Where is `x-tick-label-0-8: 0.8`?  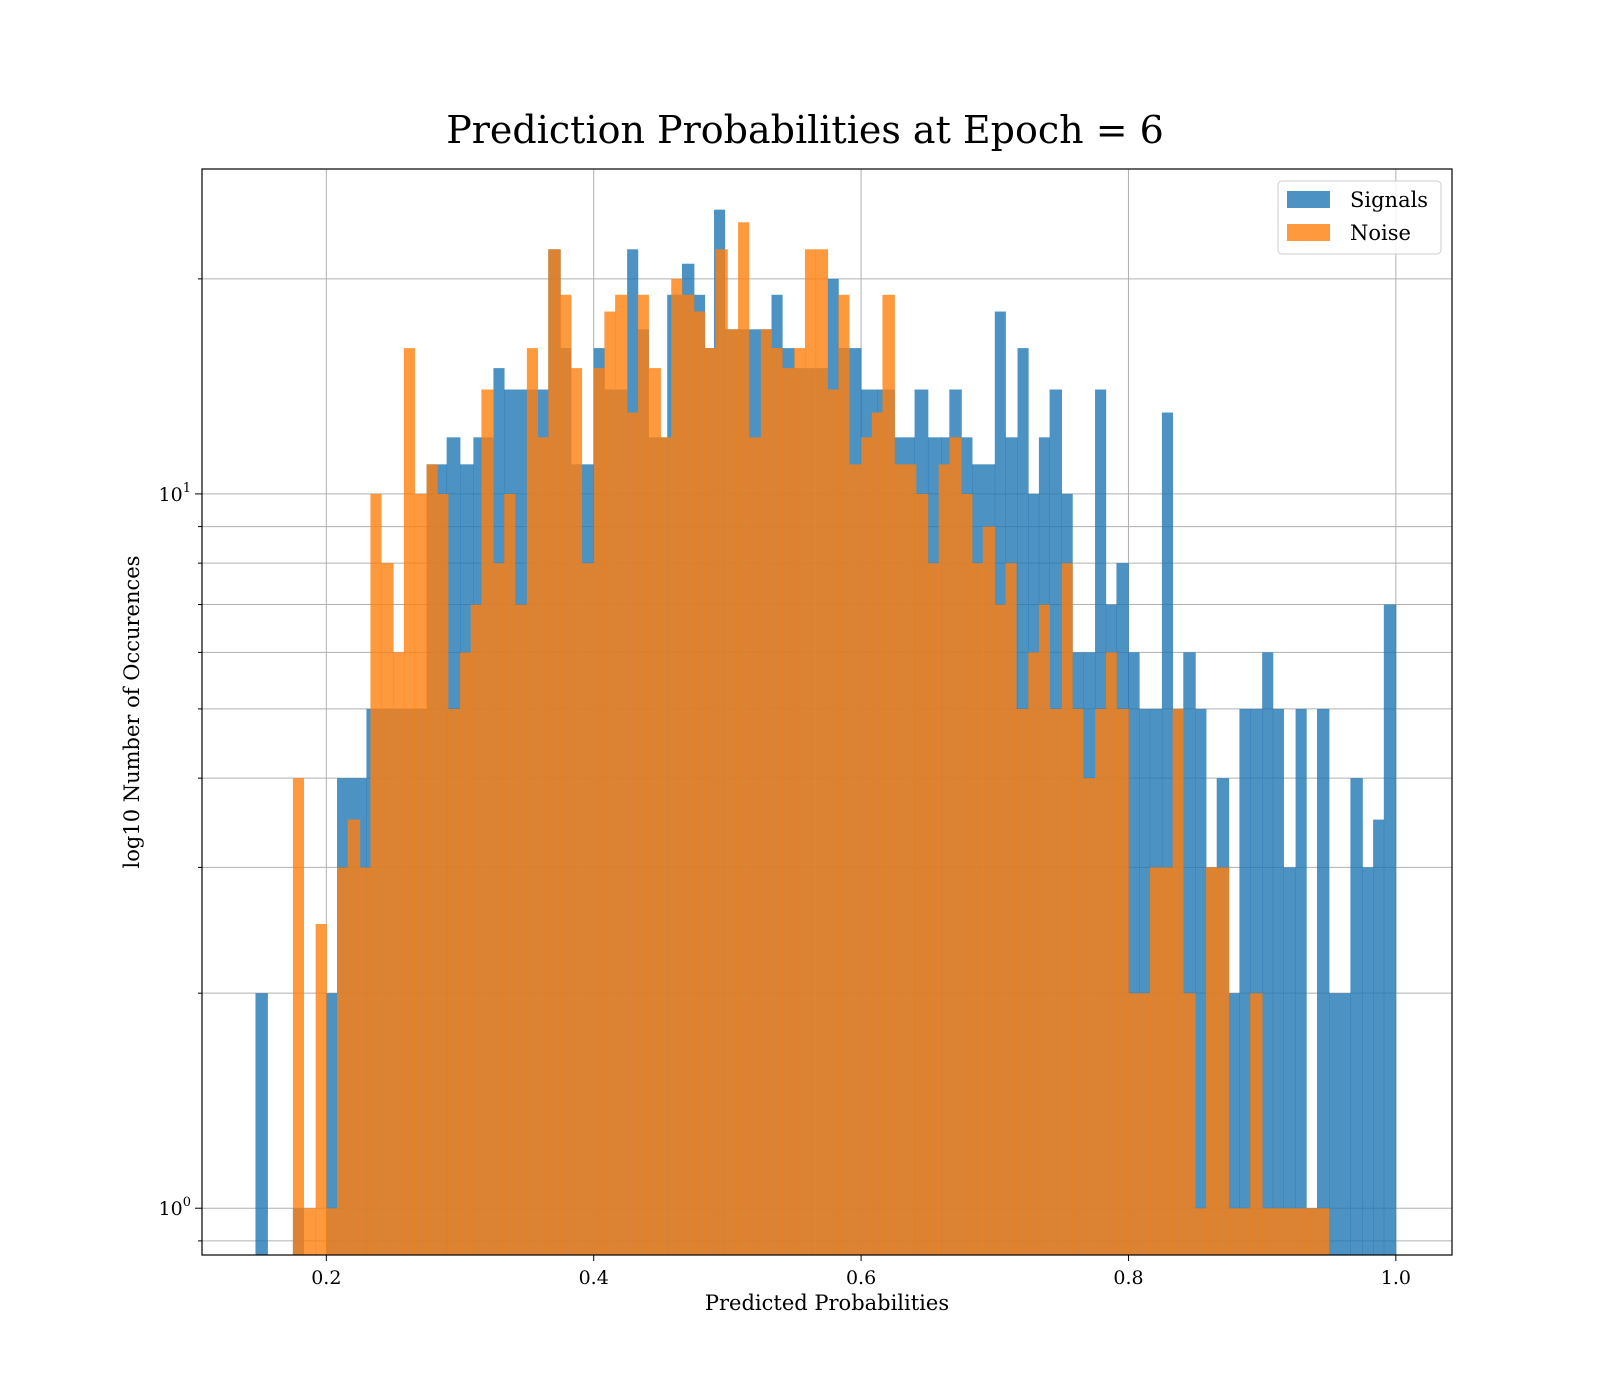 x-tick-label-0-8: 0.8 is located at coordinates (1128, 1278).